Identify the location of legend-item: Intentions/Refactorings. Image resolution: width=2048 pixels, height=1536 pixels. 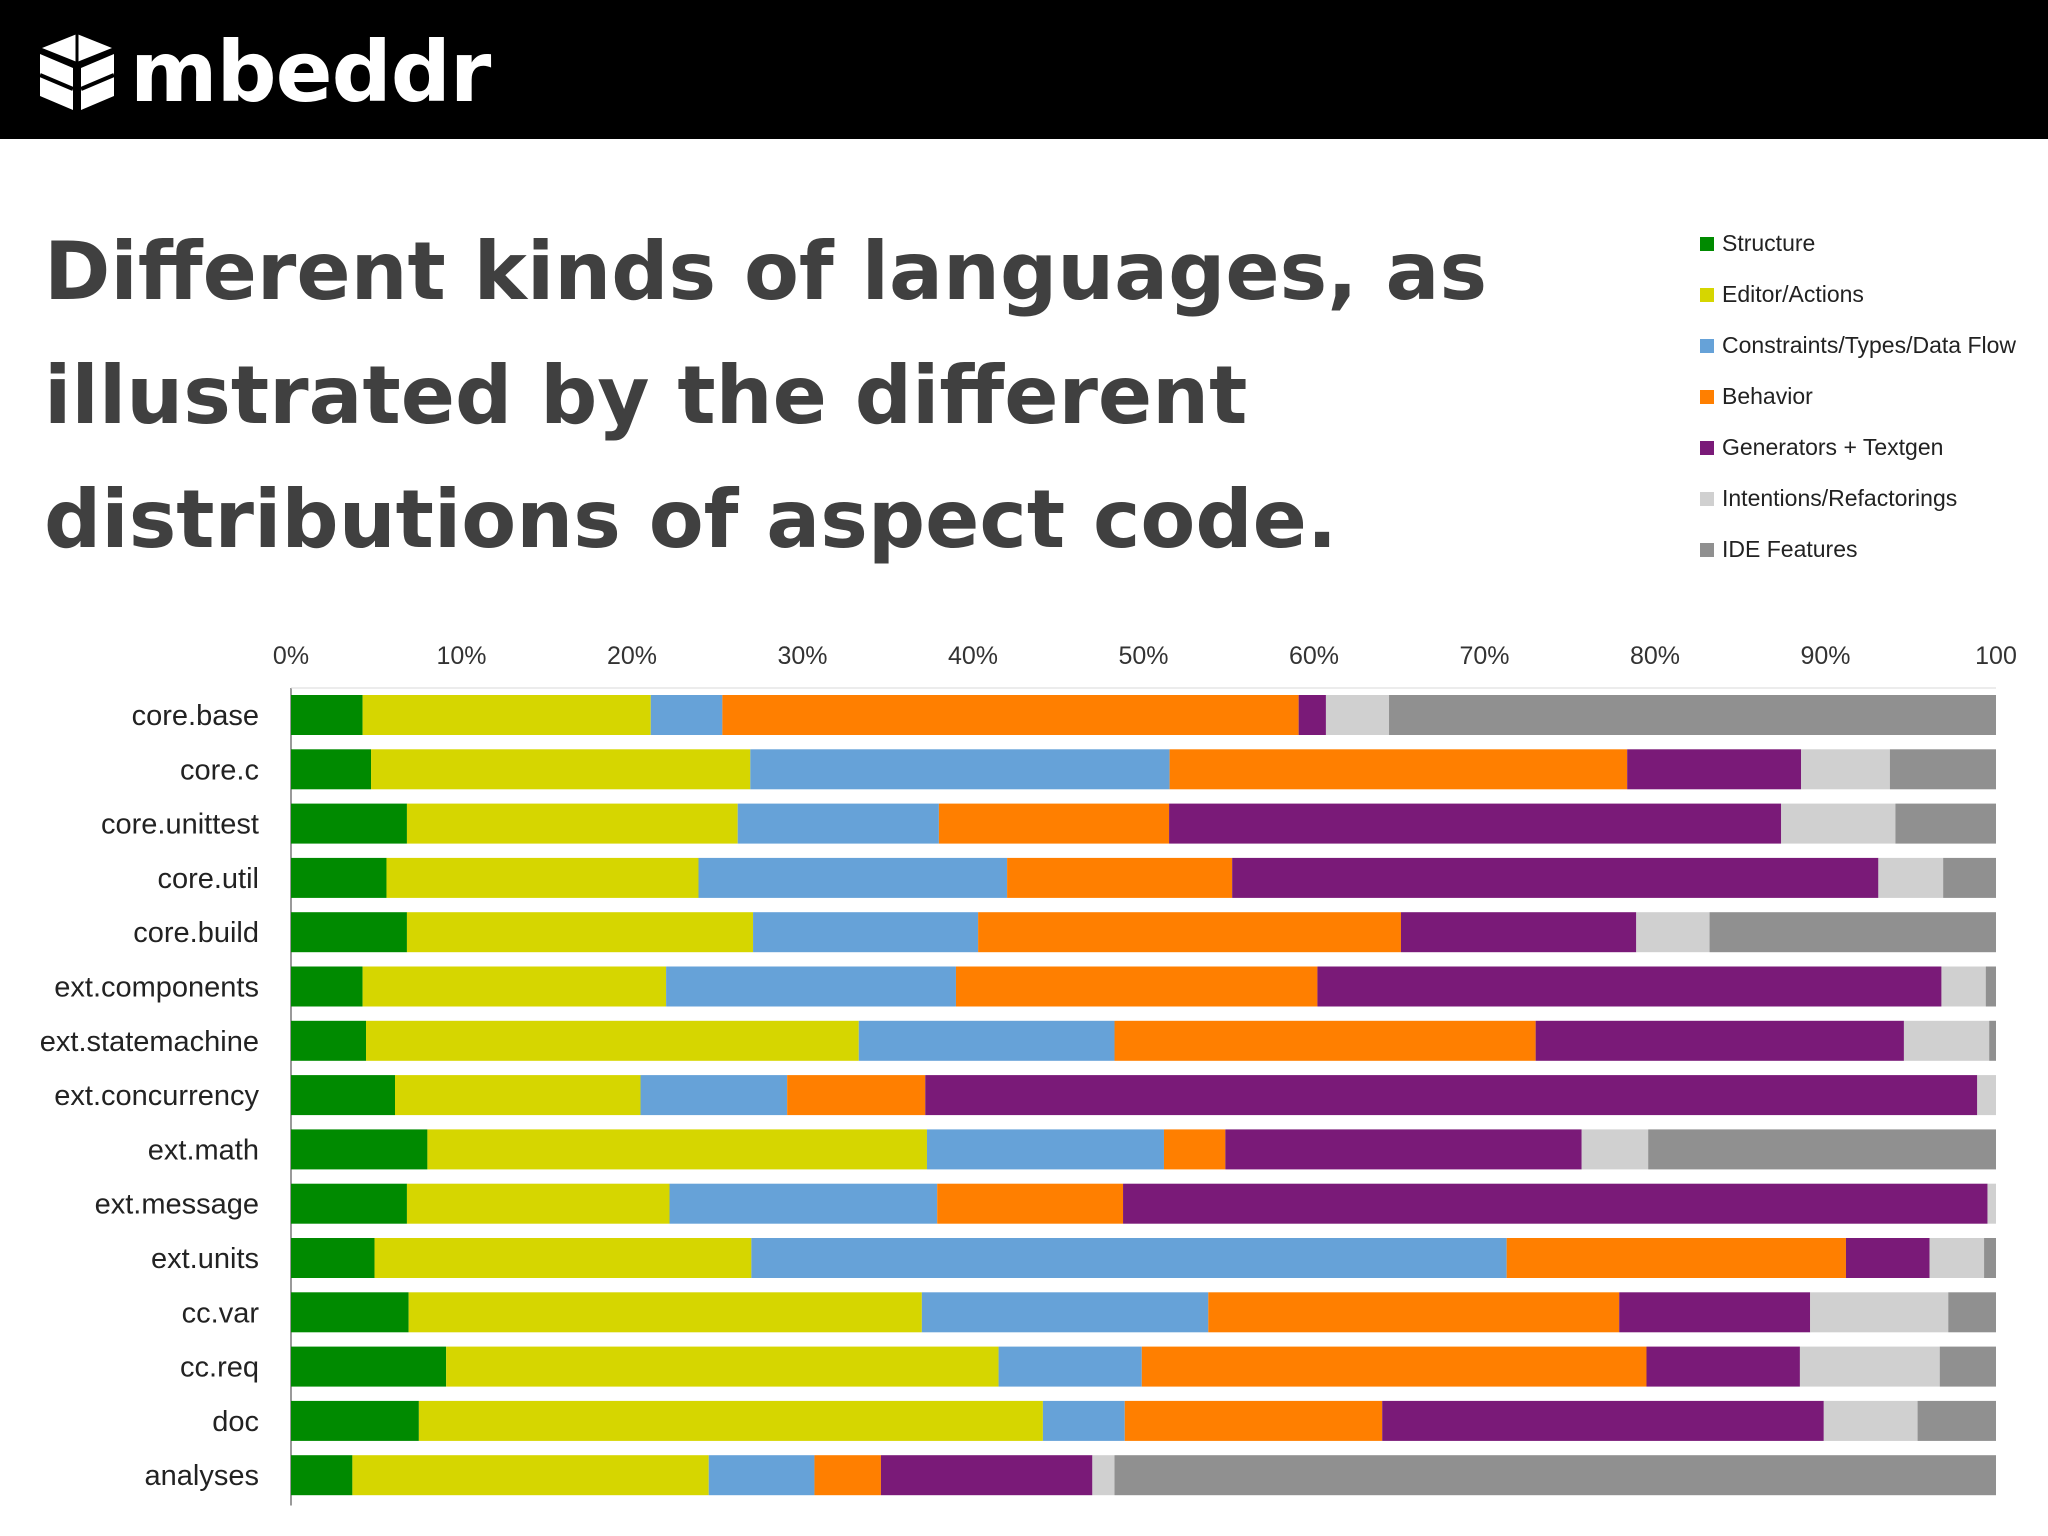
(1870, 498).